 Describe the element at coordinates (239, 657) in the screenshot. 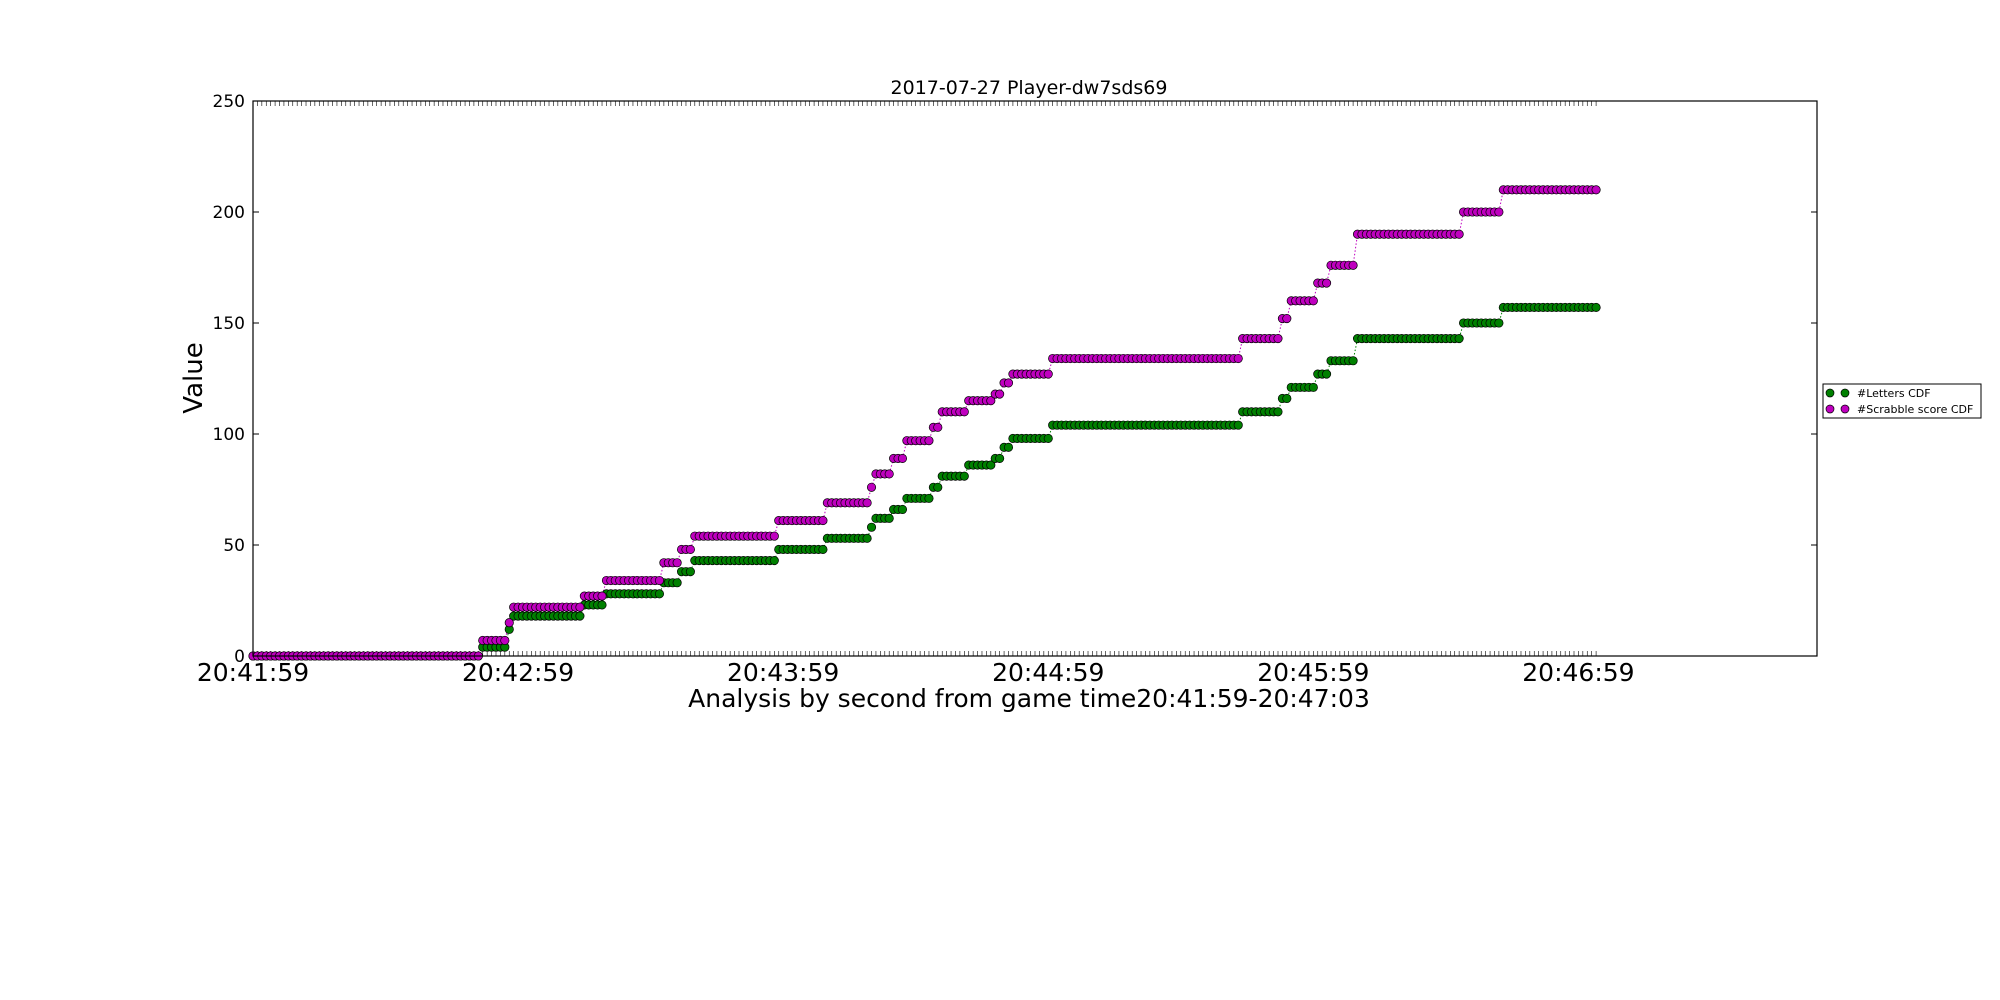

I see `y-tick-label: 0` at that location.